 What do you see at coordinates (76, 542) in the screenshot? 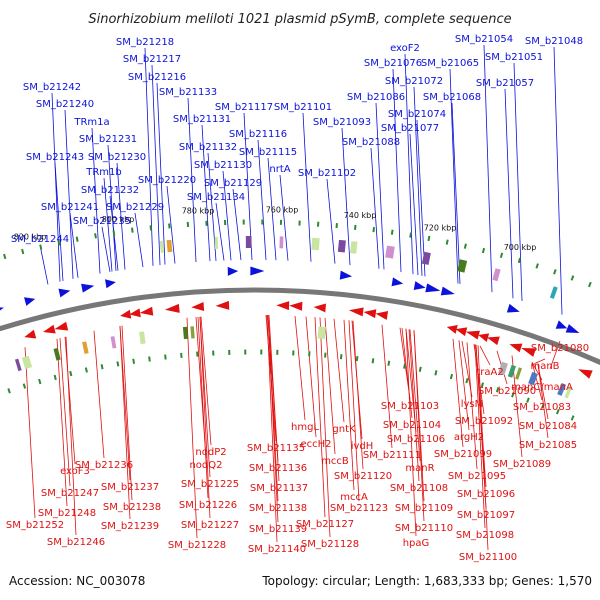
I see `gene-label-reverse: SM_b21246` at bounding box center [76, 542].